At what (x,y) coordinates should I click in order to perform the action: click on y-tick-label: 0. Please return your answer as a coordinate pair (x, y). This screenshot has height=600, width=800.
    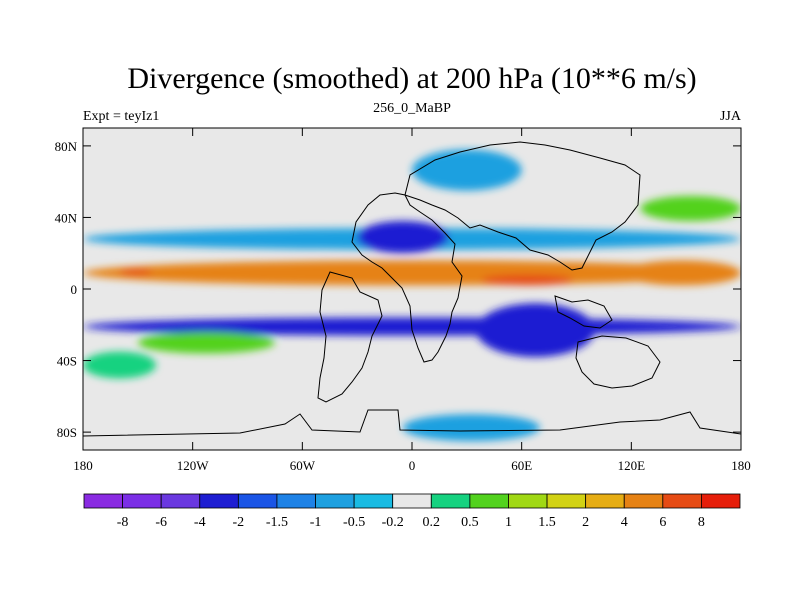
    Looking at the image, I should click on (74, 289).